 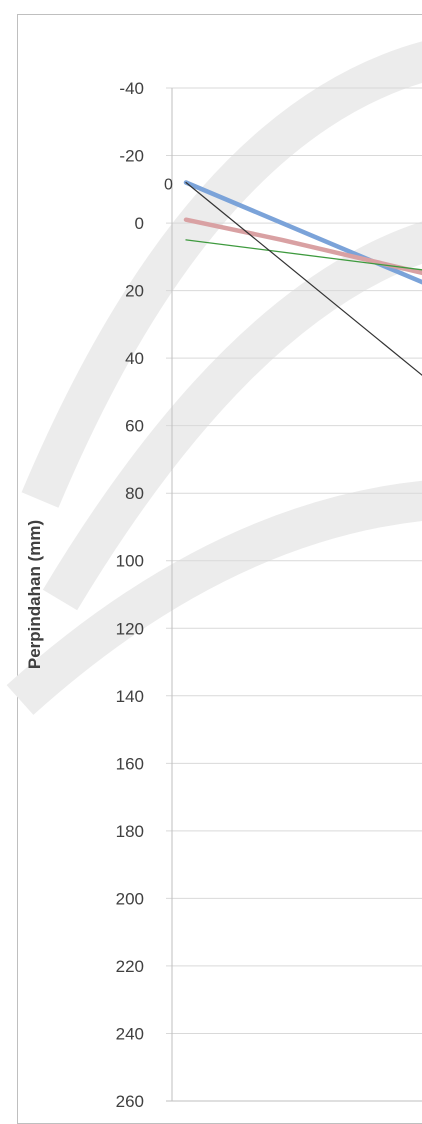 I want to click on y-axis-title: Perpindahan (mm), so click(x=34, y=594).